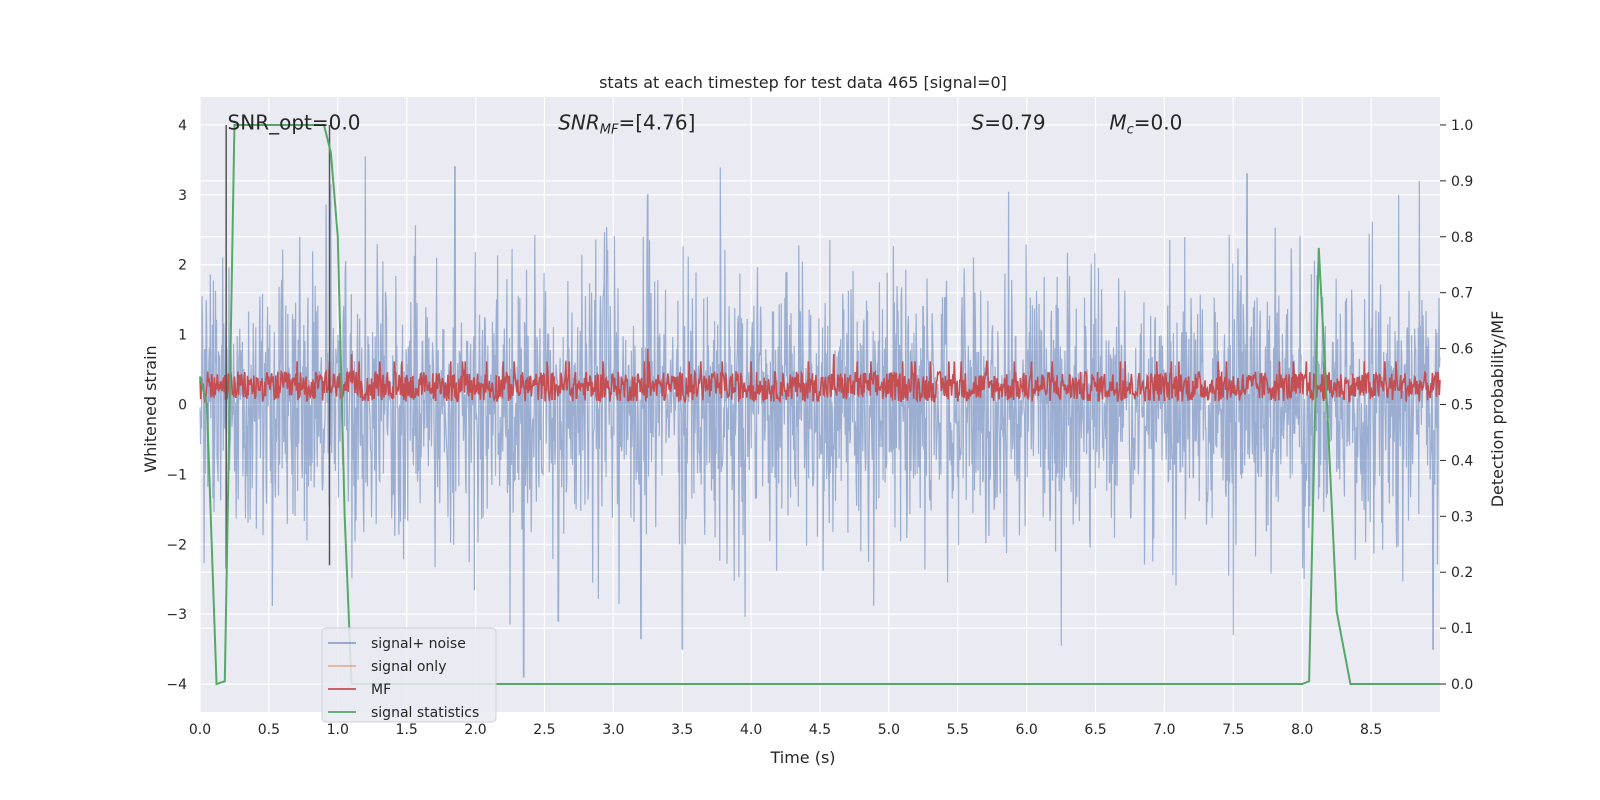 The image size is (1600, 800). Describe the element at coordinates (150, 408) in the screenshot. I see `y-axis-label: Whitened strain` at that location.